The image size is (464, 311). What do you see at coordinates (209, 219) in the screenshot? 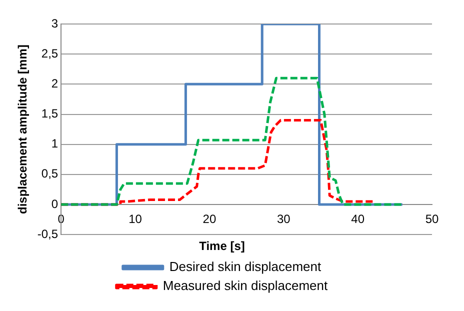
I see `x-tick-label: 20` at bounding box center [209, 219].